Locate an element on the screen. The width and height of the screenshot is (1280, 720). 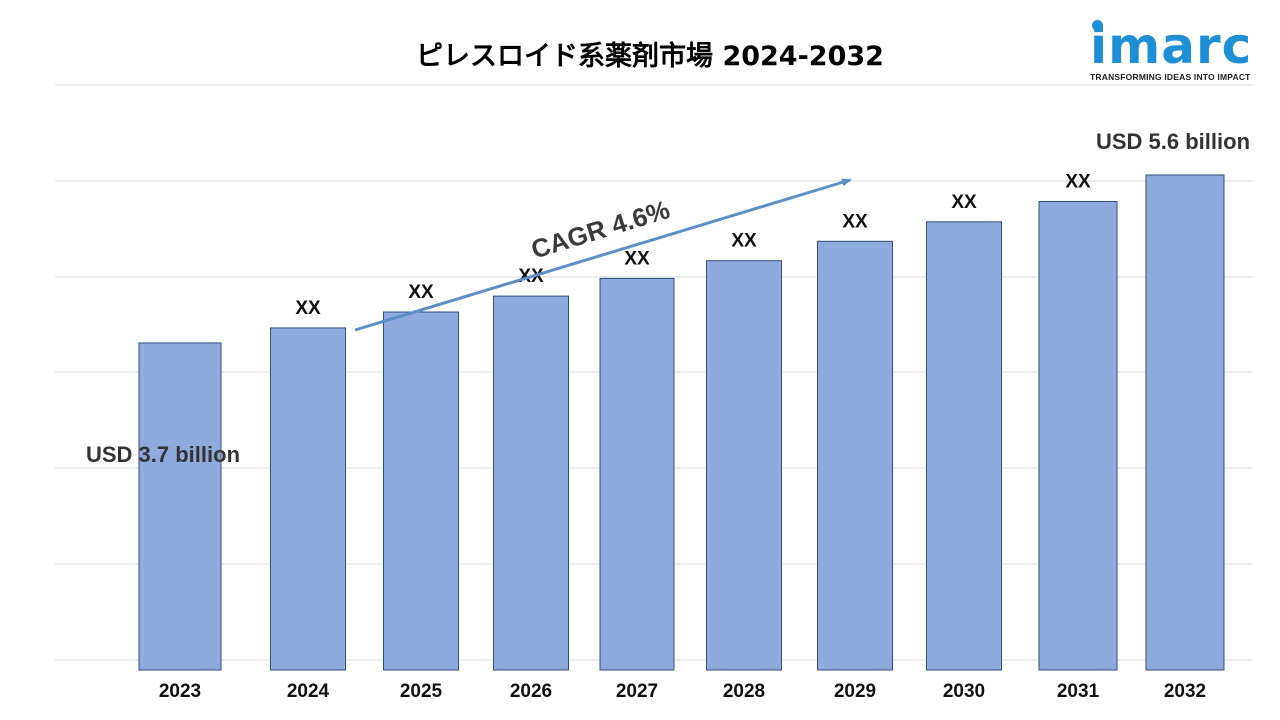
bar-2026 is located at coordinates (531, 483).